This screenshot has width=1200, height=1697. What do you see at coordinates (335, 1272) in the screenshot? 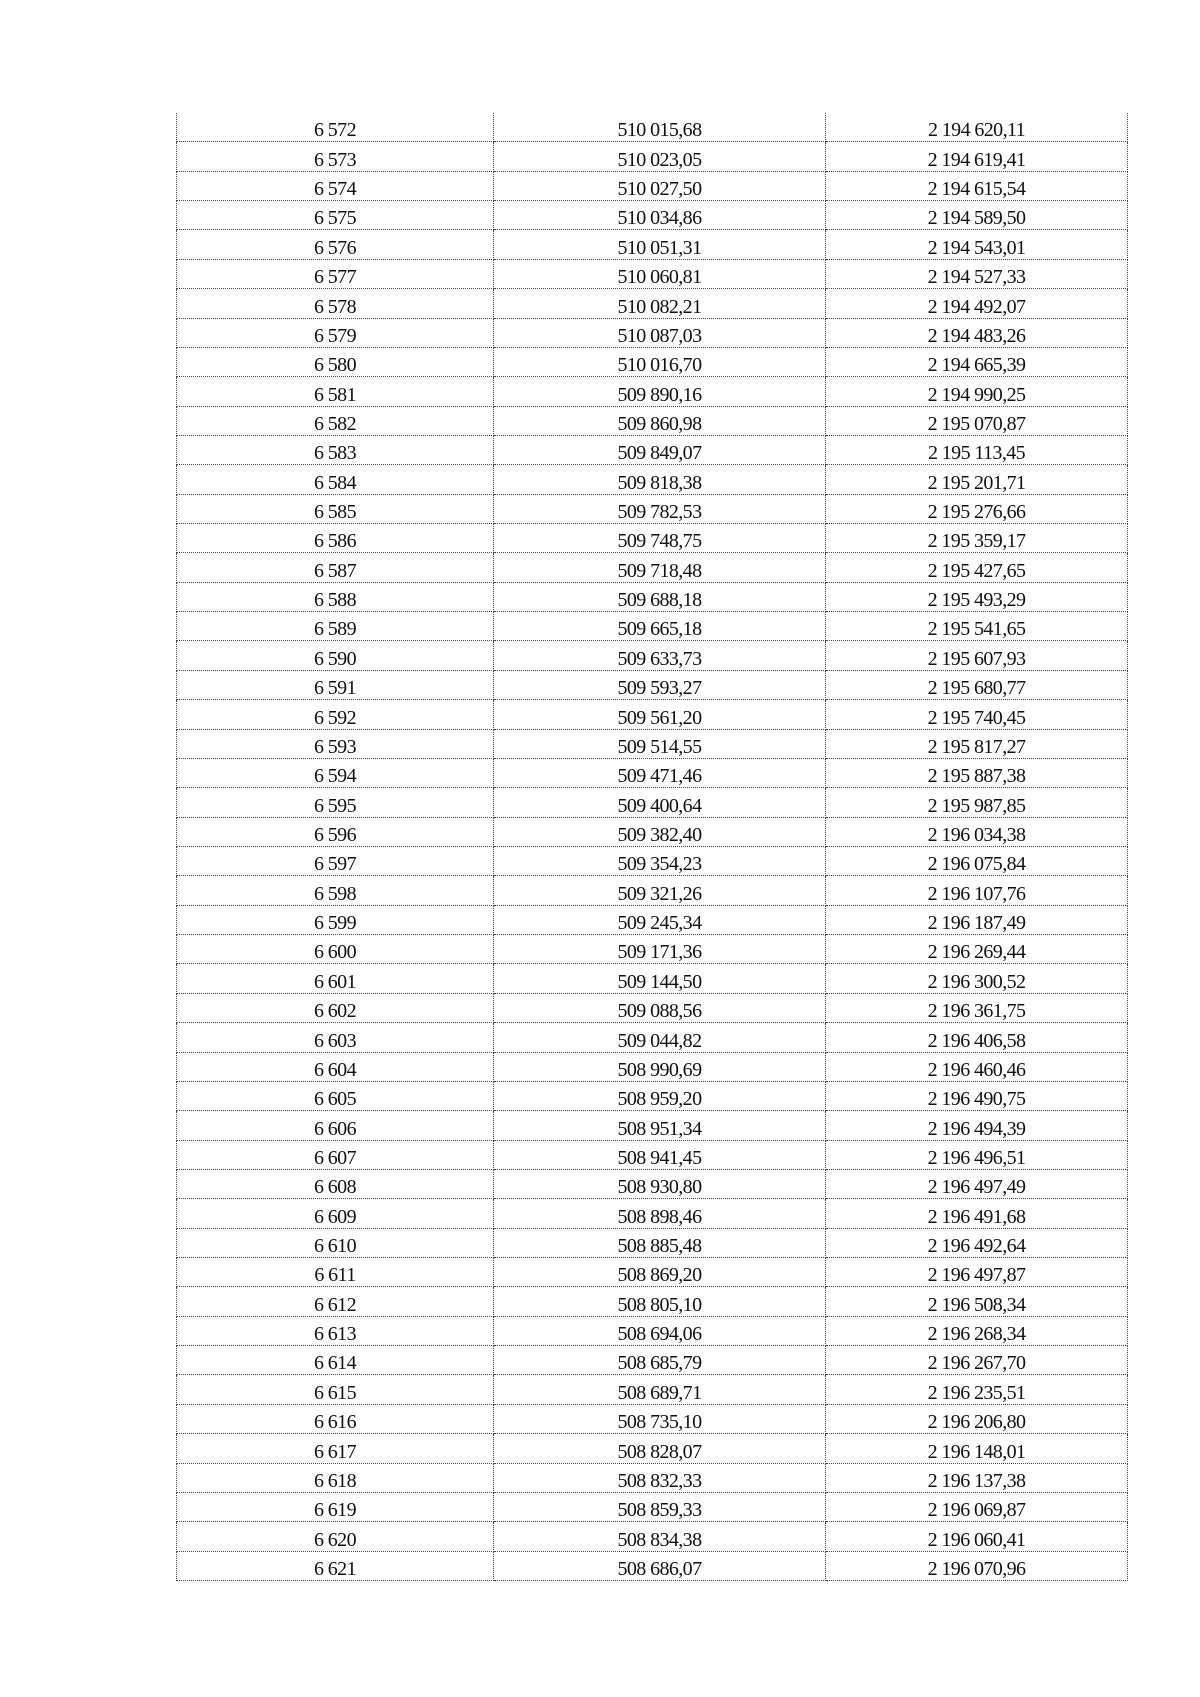
I see `point-number-cell: 6 611` at bounding box center [335, 1272].